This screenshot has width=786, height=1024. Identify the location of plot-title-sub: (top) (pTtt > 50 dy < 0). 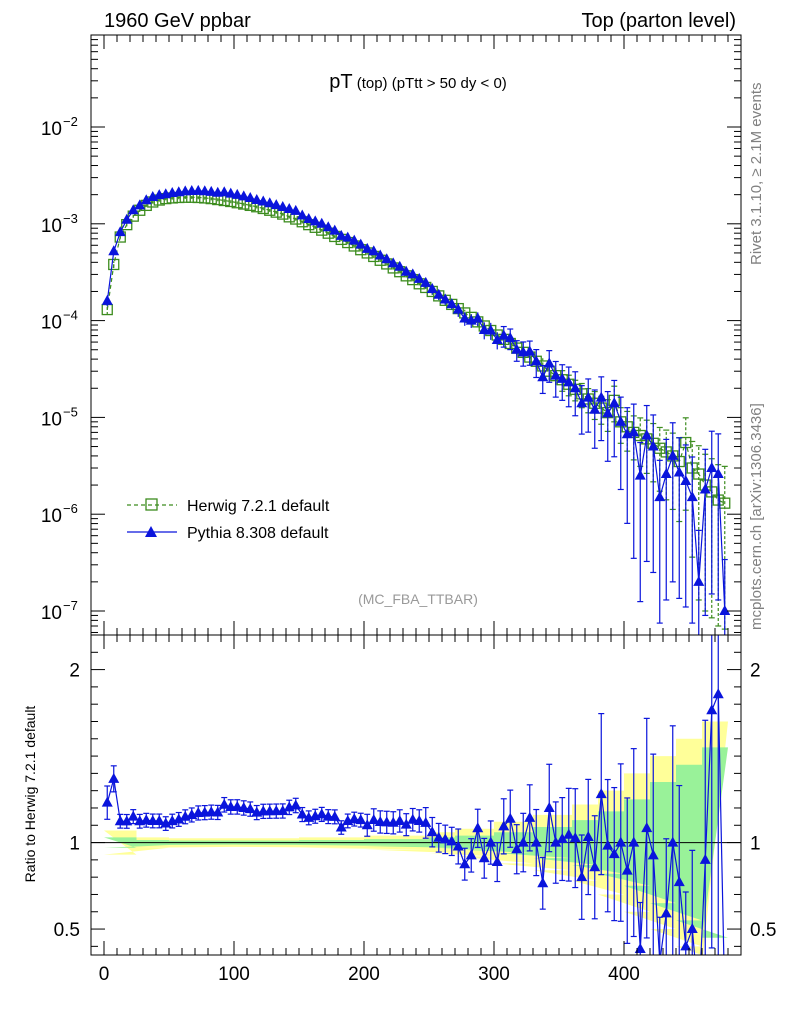
(430, 83).